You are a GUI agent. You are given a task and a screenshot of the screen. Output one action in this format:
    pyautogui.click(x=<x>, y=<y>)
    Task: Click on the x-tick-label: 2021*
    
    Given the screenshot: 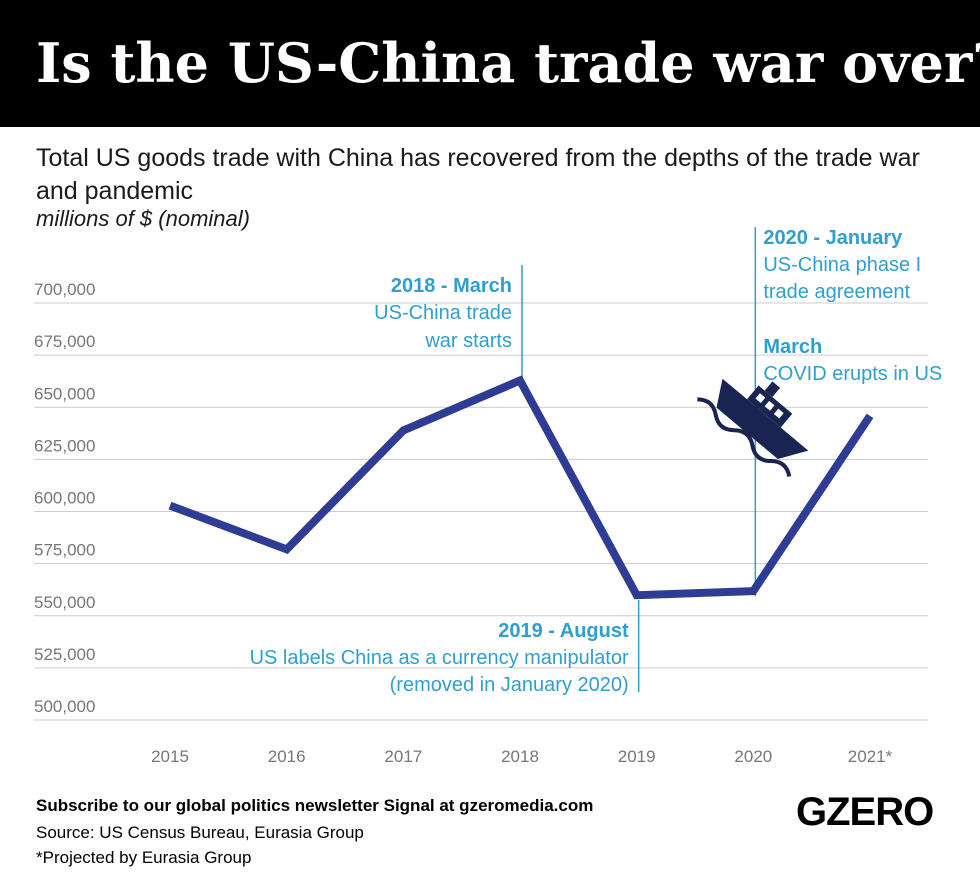 What is the action you would take?
    pyautogui.click(x=870, y=756)
    